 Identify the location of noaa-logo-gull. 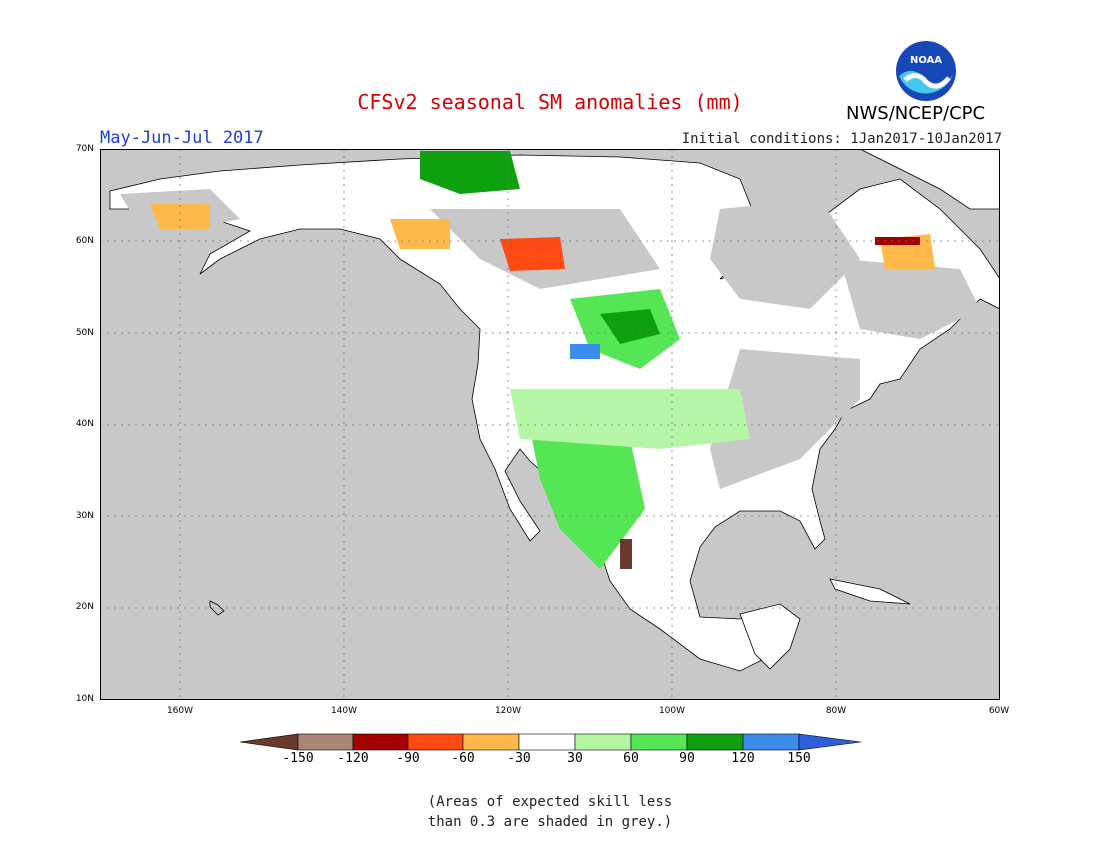
(927, 81).